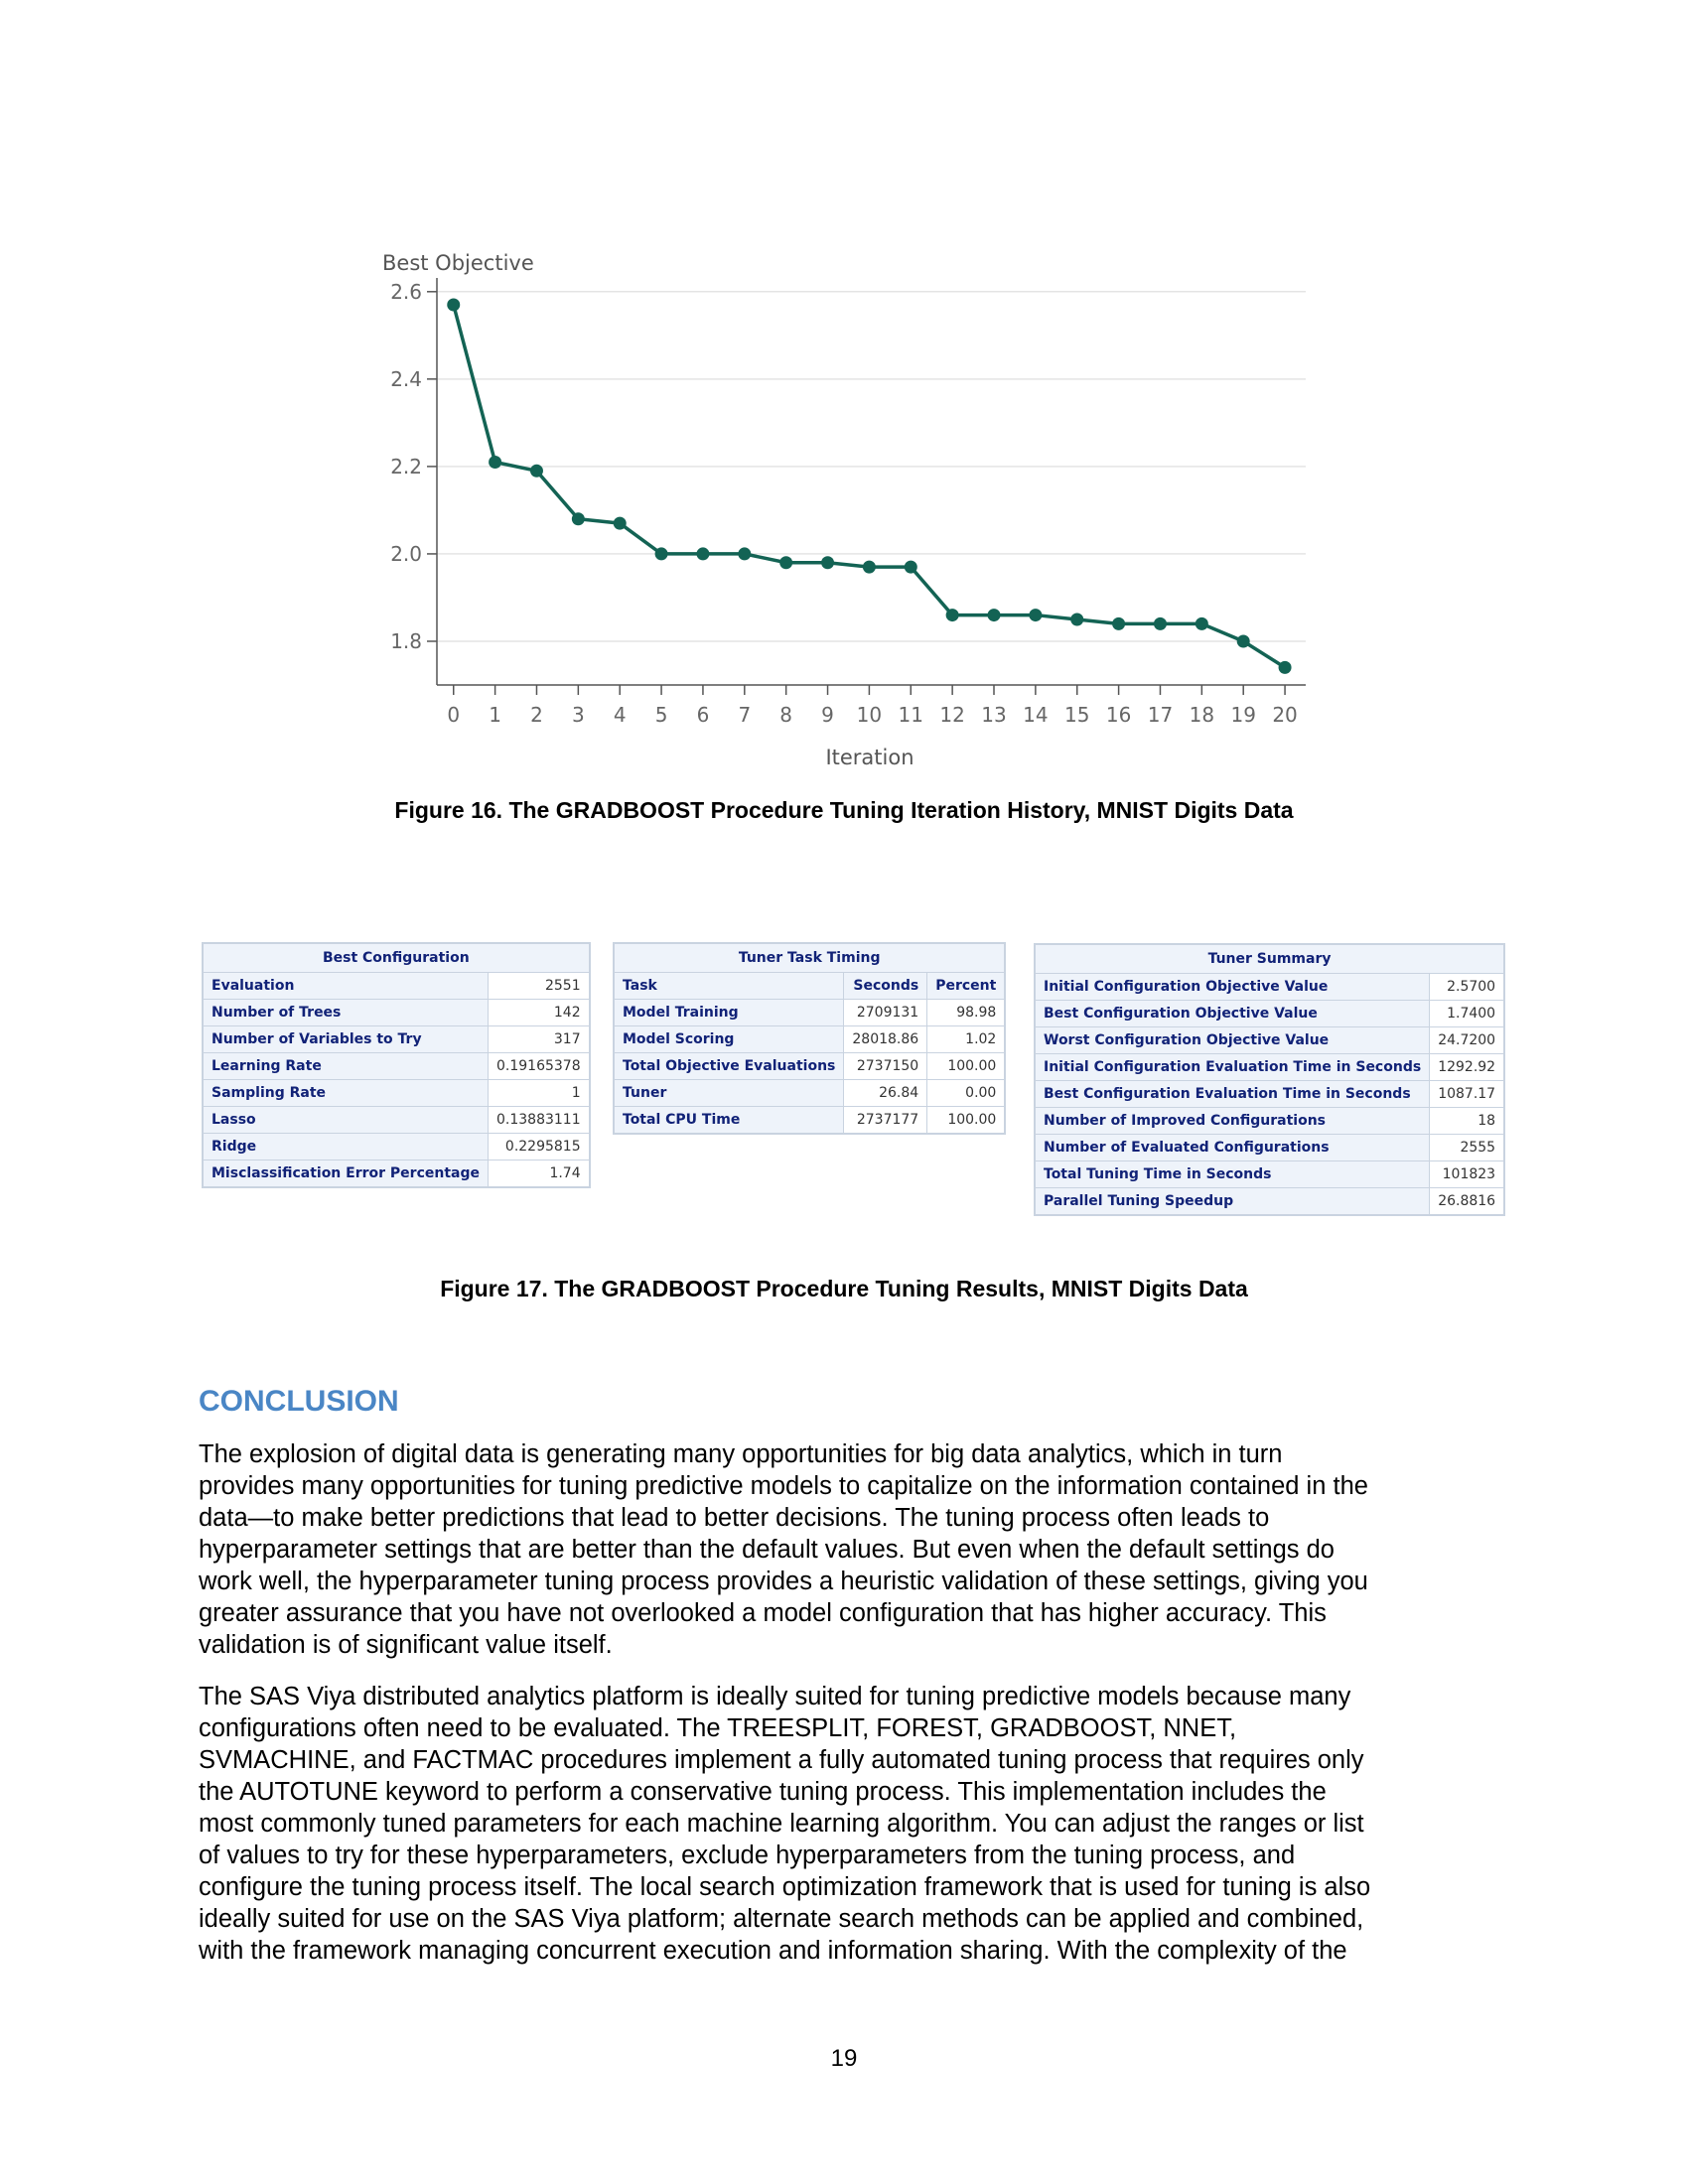 The width and height of the screenshot is (1688, 2184). Describe the element at coordinates (966, 1012) in the screenshot. I see `row-percent: 98.98` at that location.